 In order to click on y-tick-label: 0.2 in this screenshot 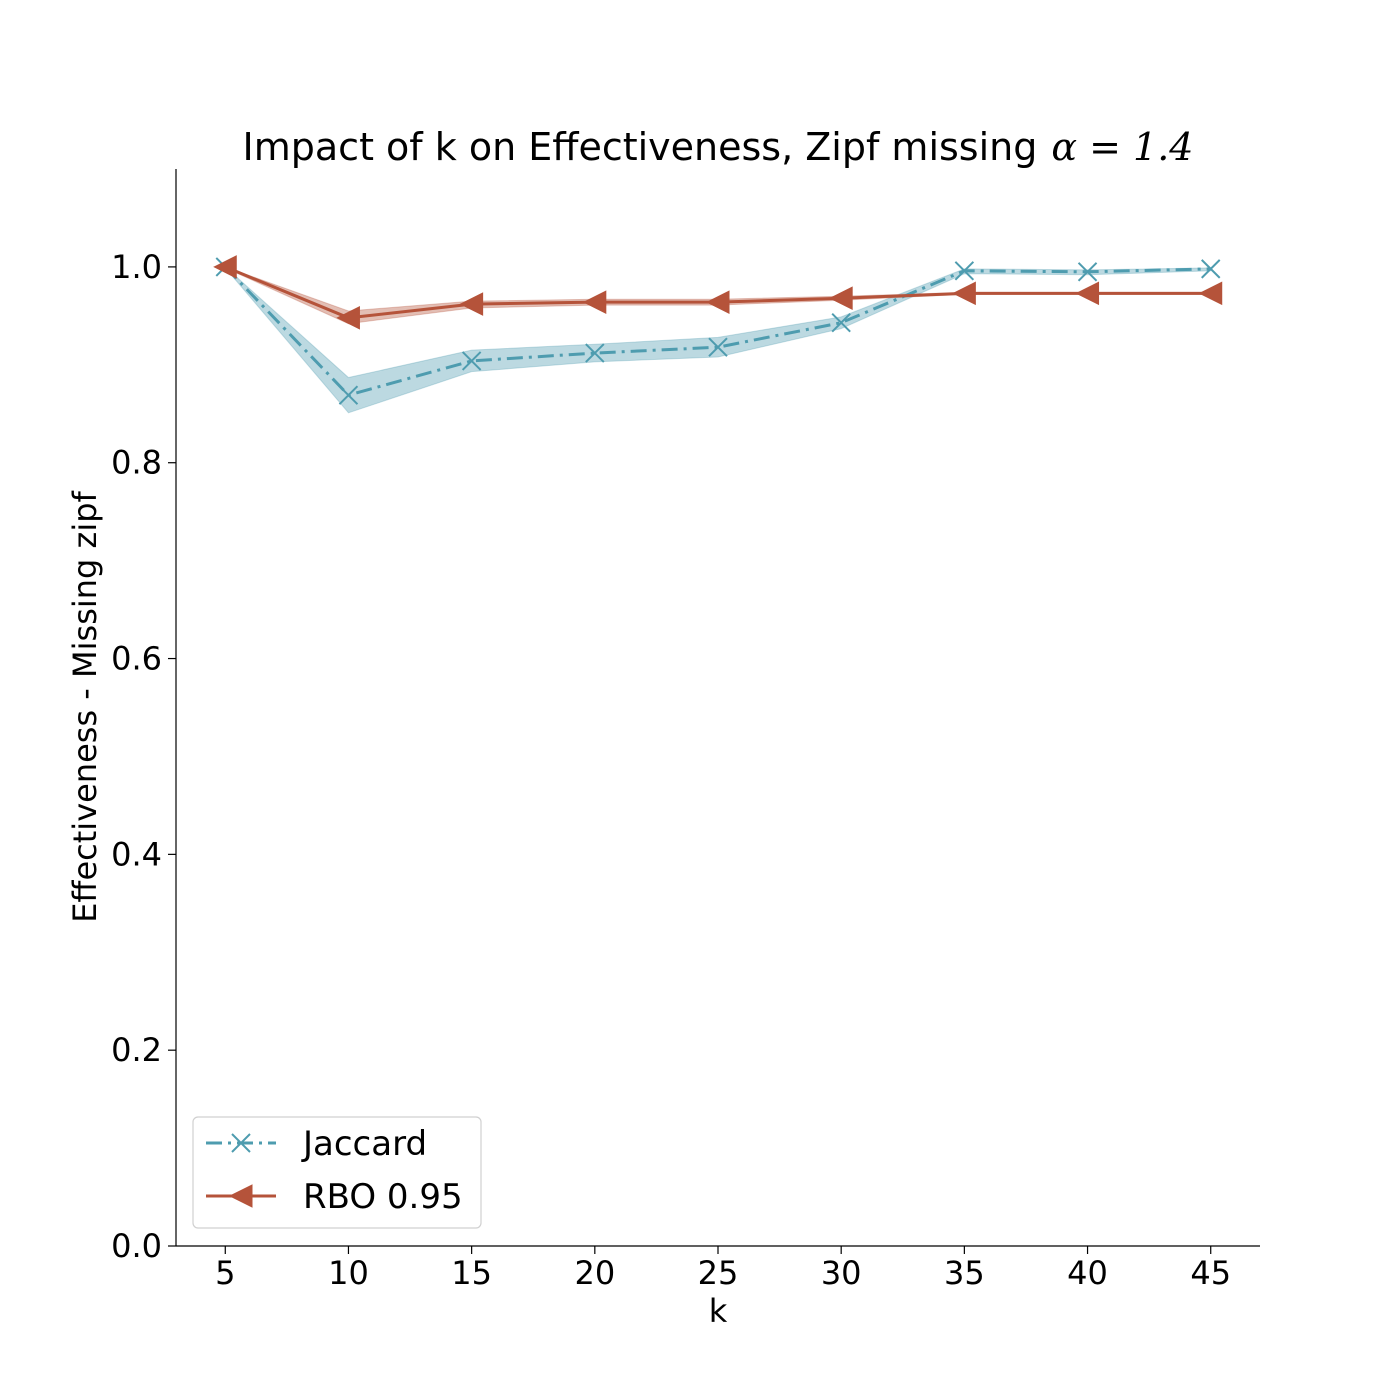, I will do `click(136, 1050)`.